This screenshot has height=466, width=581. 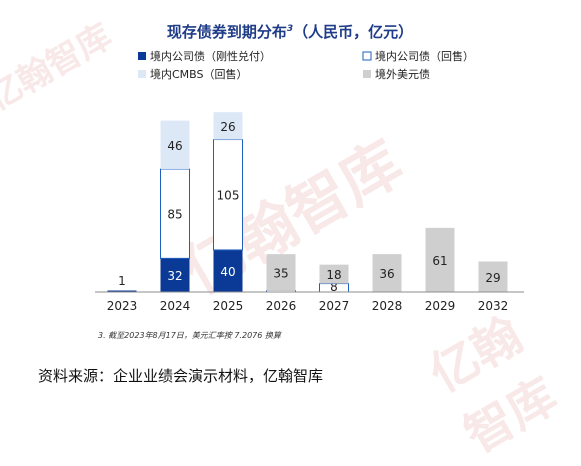 I want to click on x-axis: 2023 2024 2025 2026 2027 2028 2029 2032, so click(x=308, y=306).